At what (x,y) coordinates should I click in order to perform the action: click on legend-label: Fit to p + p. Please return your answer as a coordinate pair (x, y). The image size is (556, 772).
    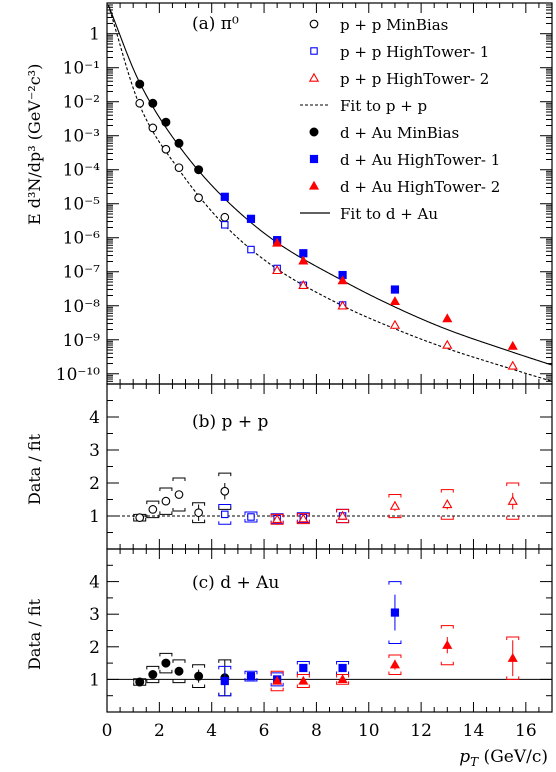
    Looking at the image, I should click on (383, 106).